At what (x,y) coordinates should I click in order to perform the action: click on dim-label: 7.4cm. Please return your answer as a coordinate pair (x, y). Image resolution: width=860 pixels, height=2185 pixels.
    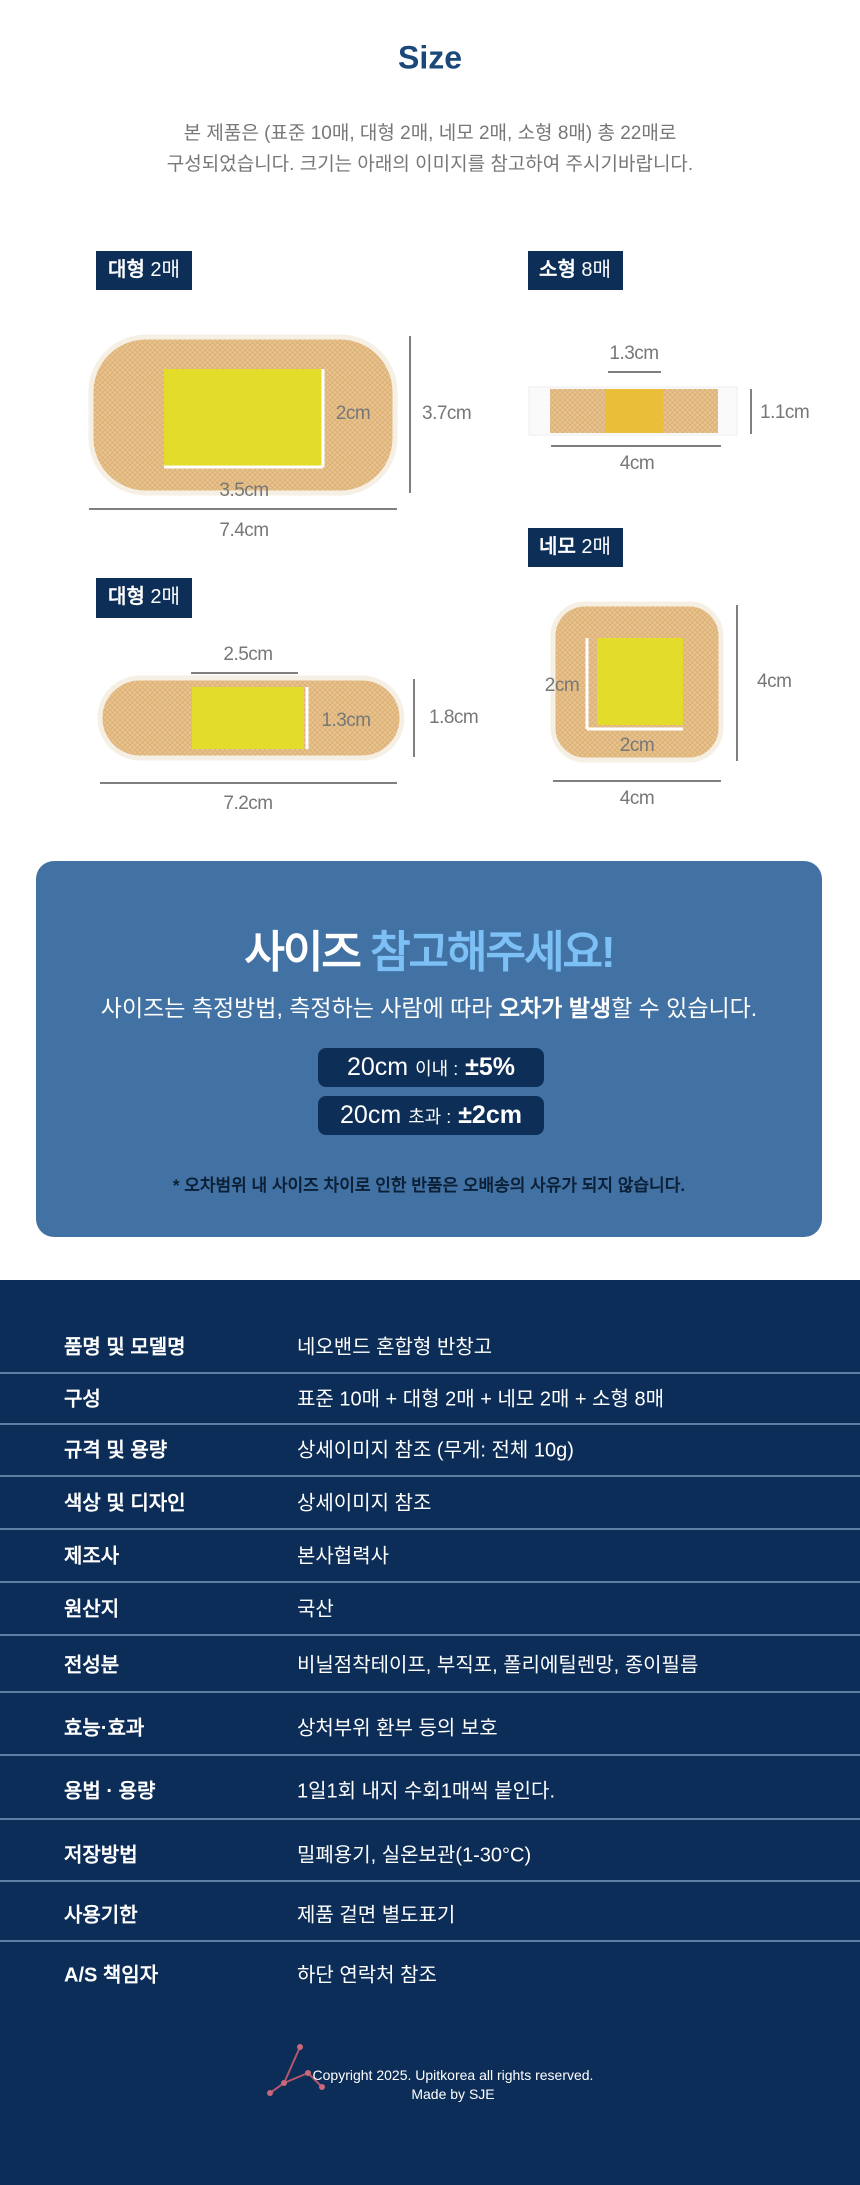
    Looking at the image, I should click on (243, 530).